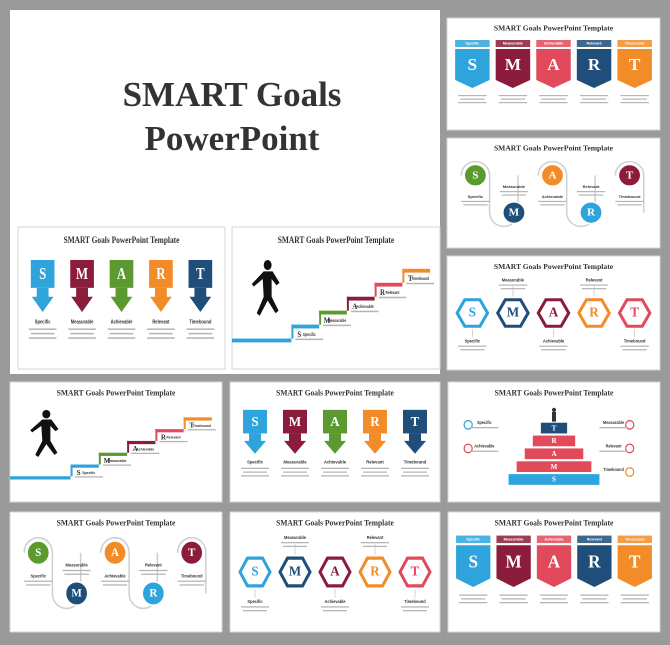 The width and height of the screenshot is (670, 645). I want to click on label: Relevant, so click(161, 322).